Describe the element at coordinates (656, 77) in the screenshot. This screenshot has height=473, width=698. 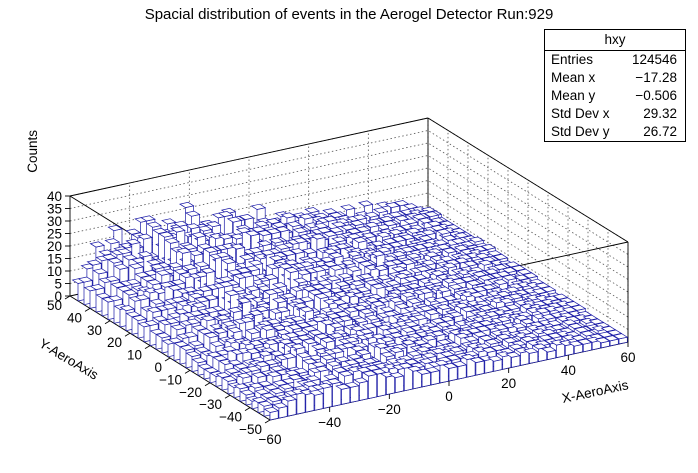
I see `stats-value: −17.28` at that location.